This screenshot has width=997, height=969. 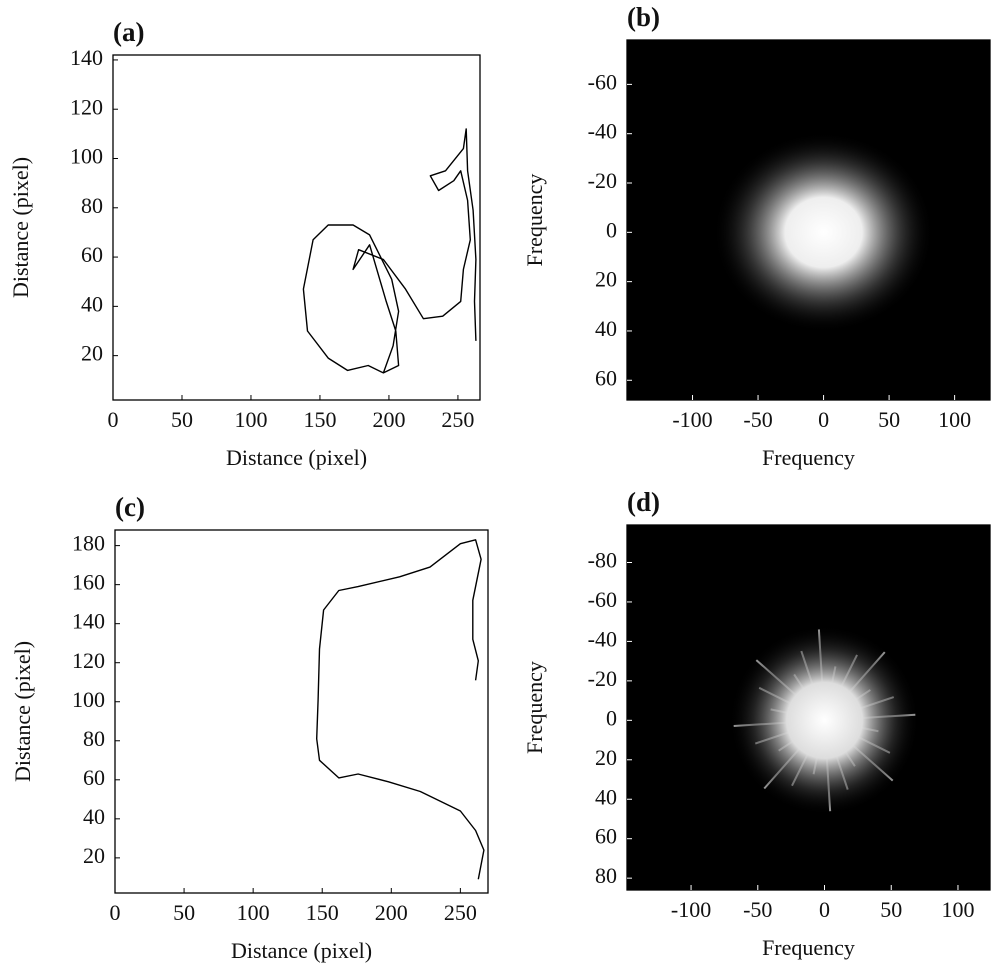 I want to click on panel-label: (d), so click(x=643, y=502).